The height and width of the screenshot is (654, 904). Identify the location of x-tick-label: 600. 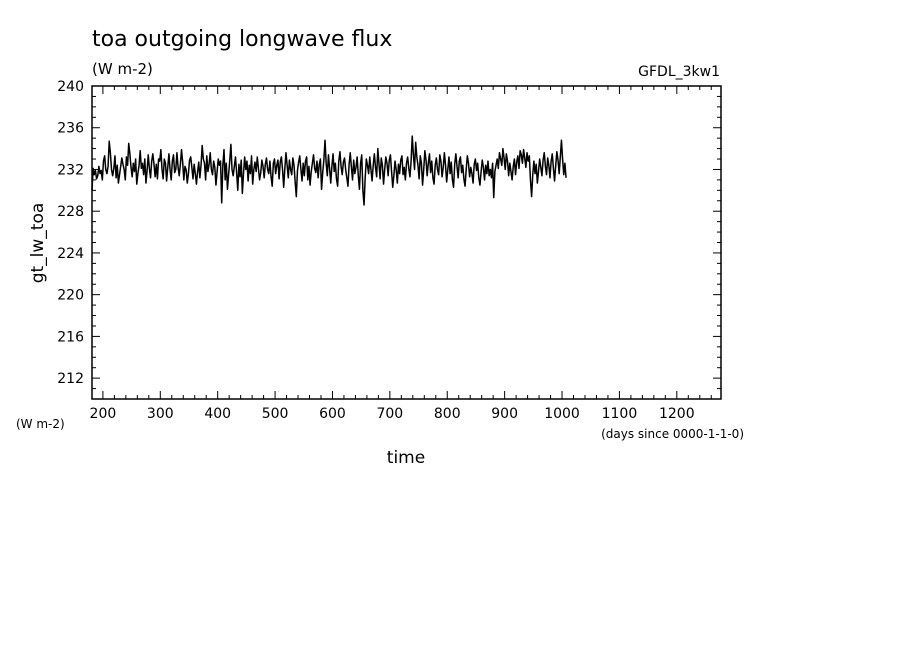
(332, 414).